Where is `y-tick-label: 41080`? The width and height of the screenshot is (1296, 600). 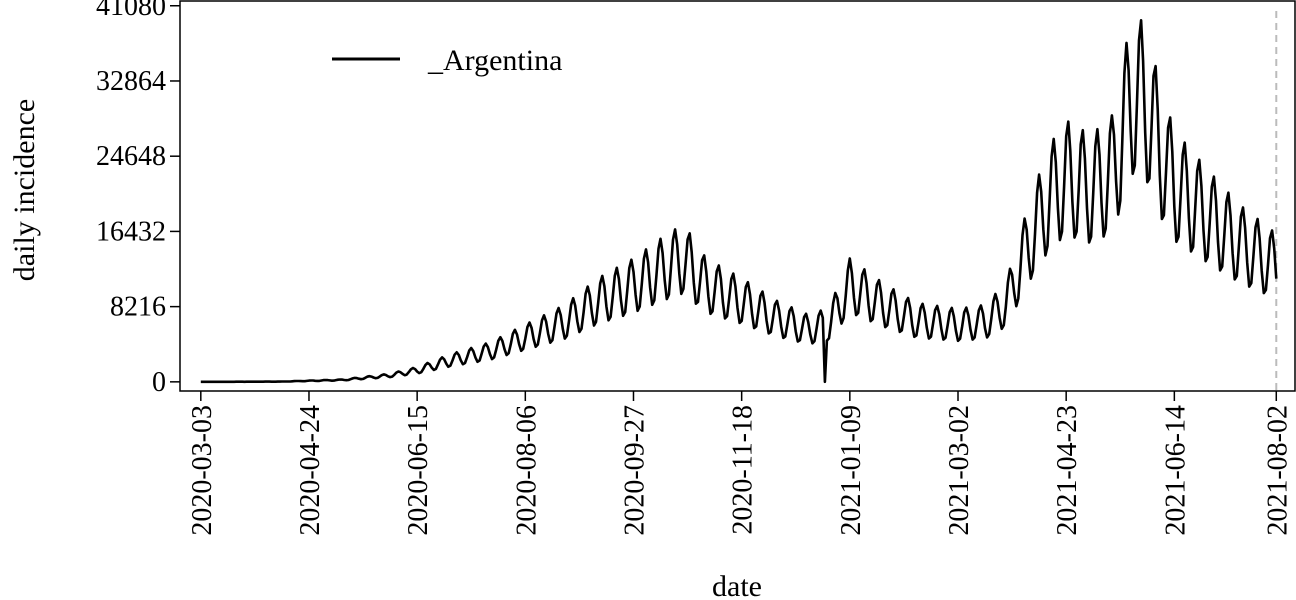
y-tick-label: 41080 is located at coordinates (131, 11).